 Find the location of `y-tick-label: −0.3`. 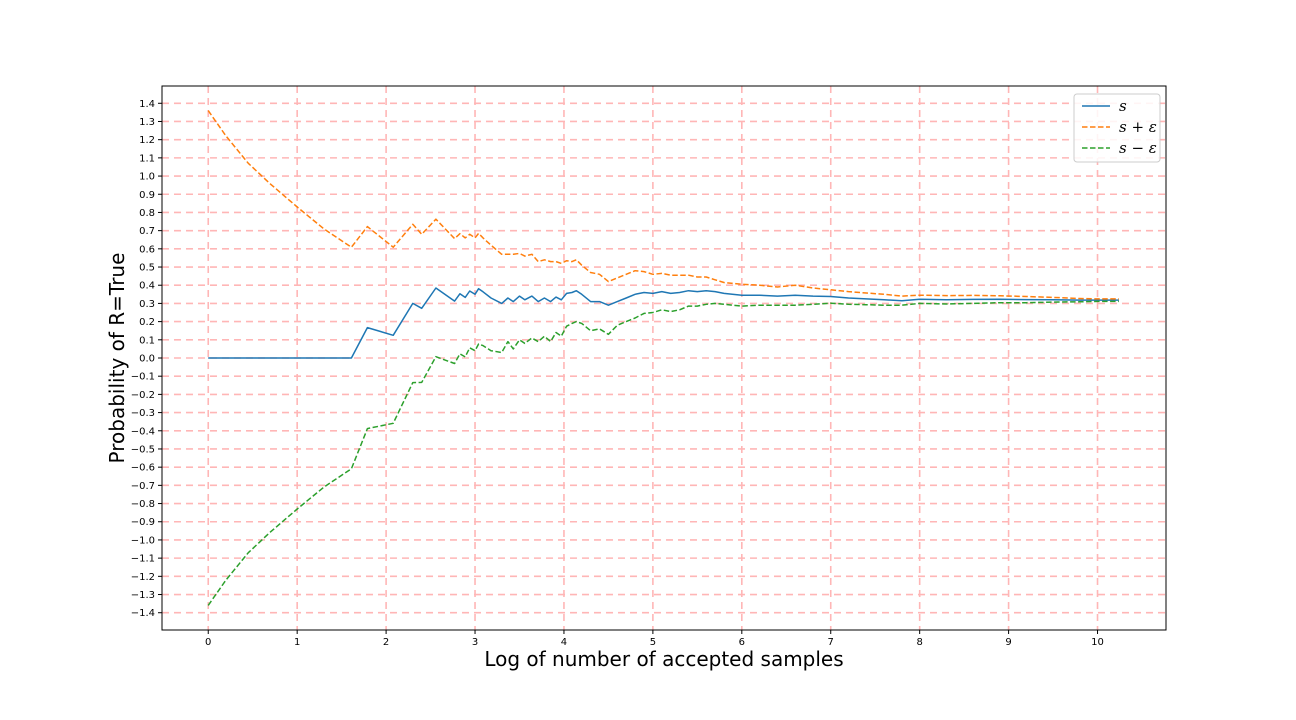

y-tick-label: −0.3 is located at coordinates (143, 413).